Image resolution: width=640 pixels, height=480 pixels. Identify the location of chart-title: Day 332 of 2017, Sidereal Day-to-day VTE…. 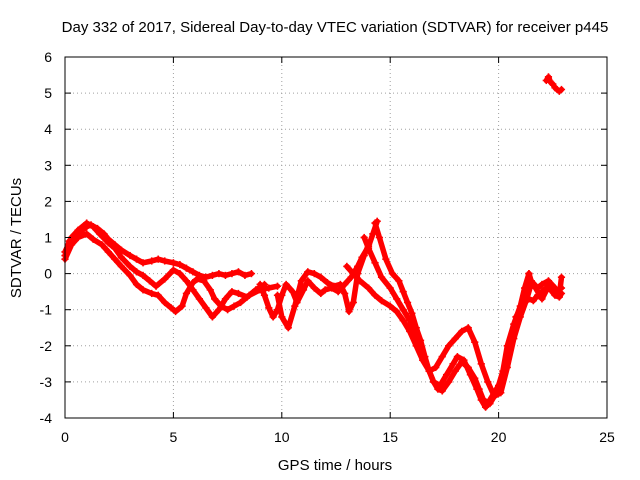
(335, 27).